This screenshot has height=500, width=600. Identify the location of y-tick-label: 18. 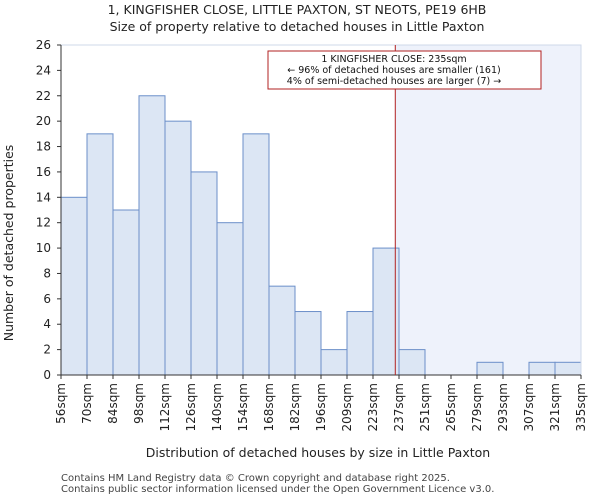
(43, 147).